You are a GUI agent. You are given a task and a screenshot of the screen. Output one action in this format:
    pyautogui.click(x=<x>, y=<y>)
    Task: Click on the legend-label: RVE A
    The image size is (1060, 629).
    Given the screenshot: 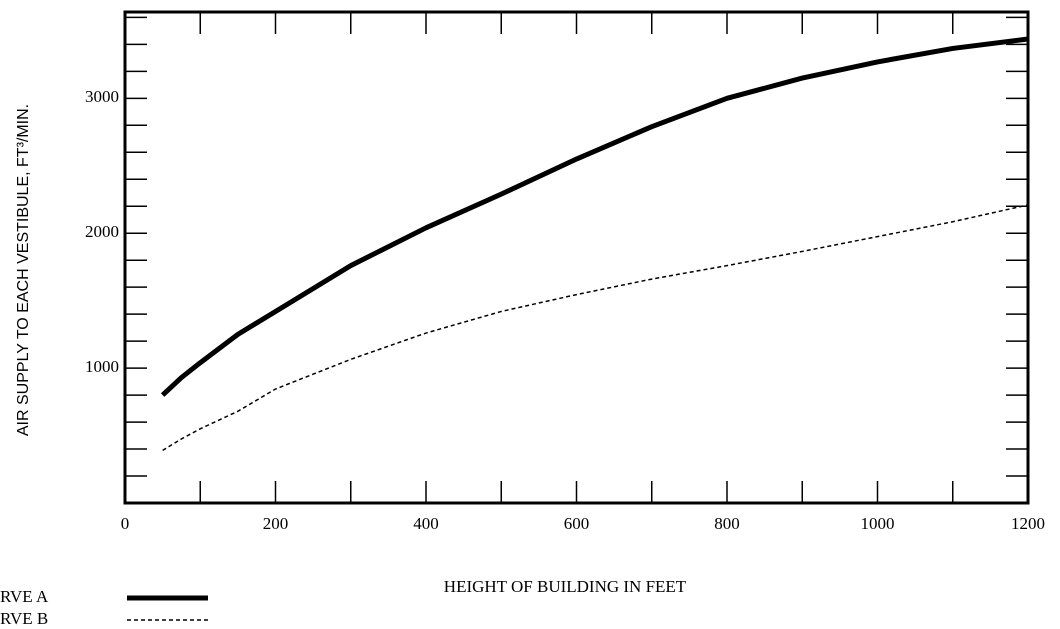 What is the action you would take?
    pyautogui.click(x=24, y=596)
    